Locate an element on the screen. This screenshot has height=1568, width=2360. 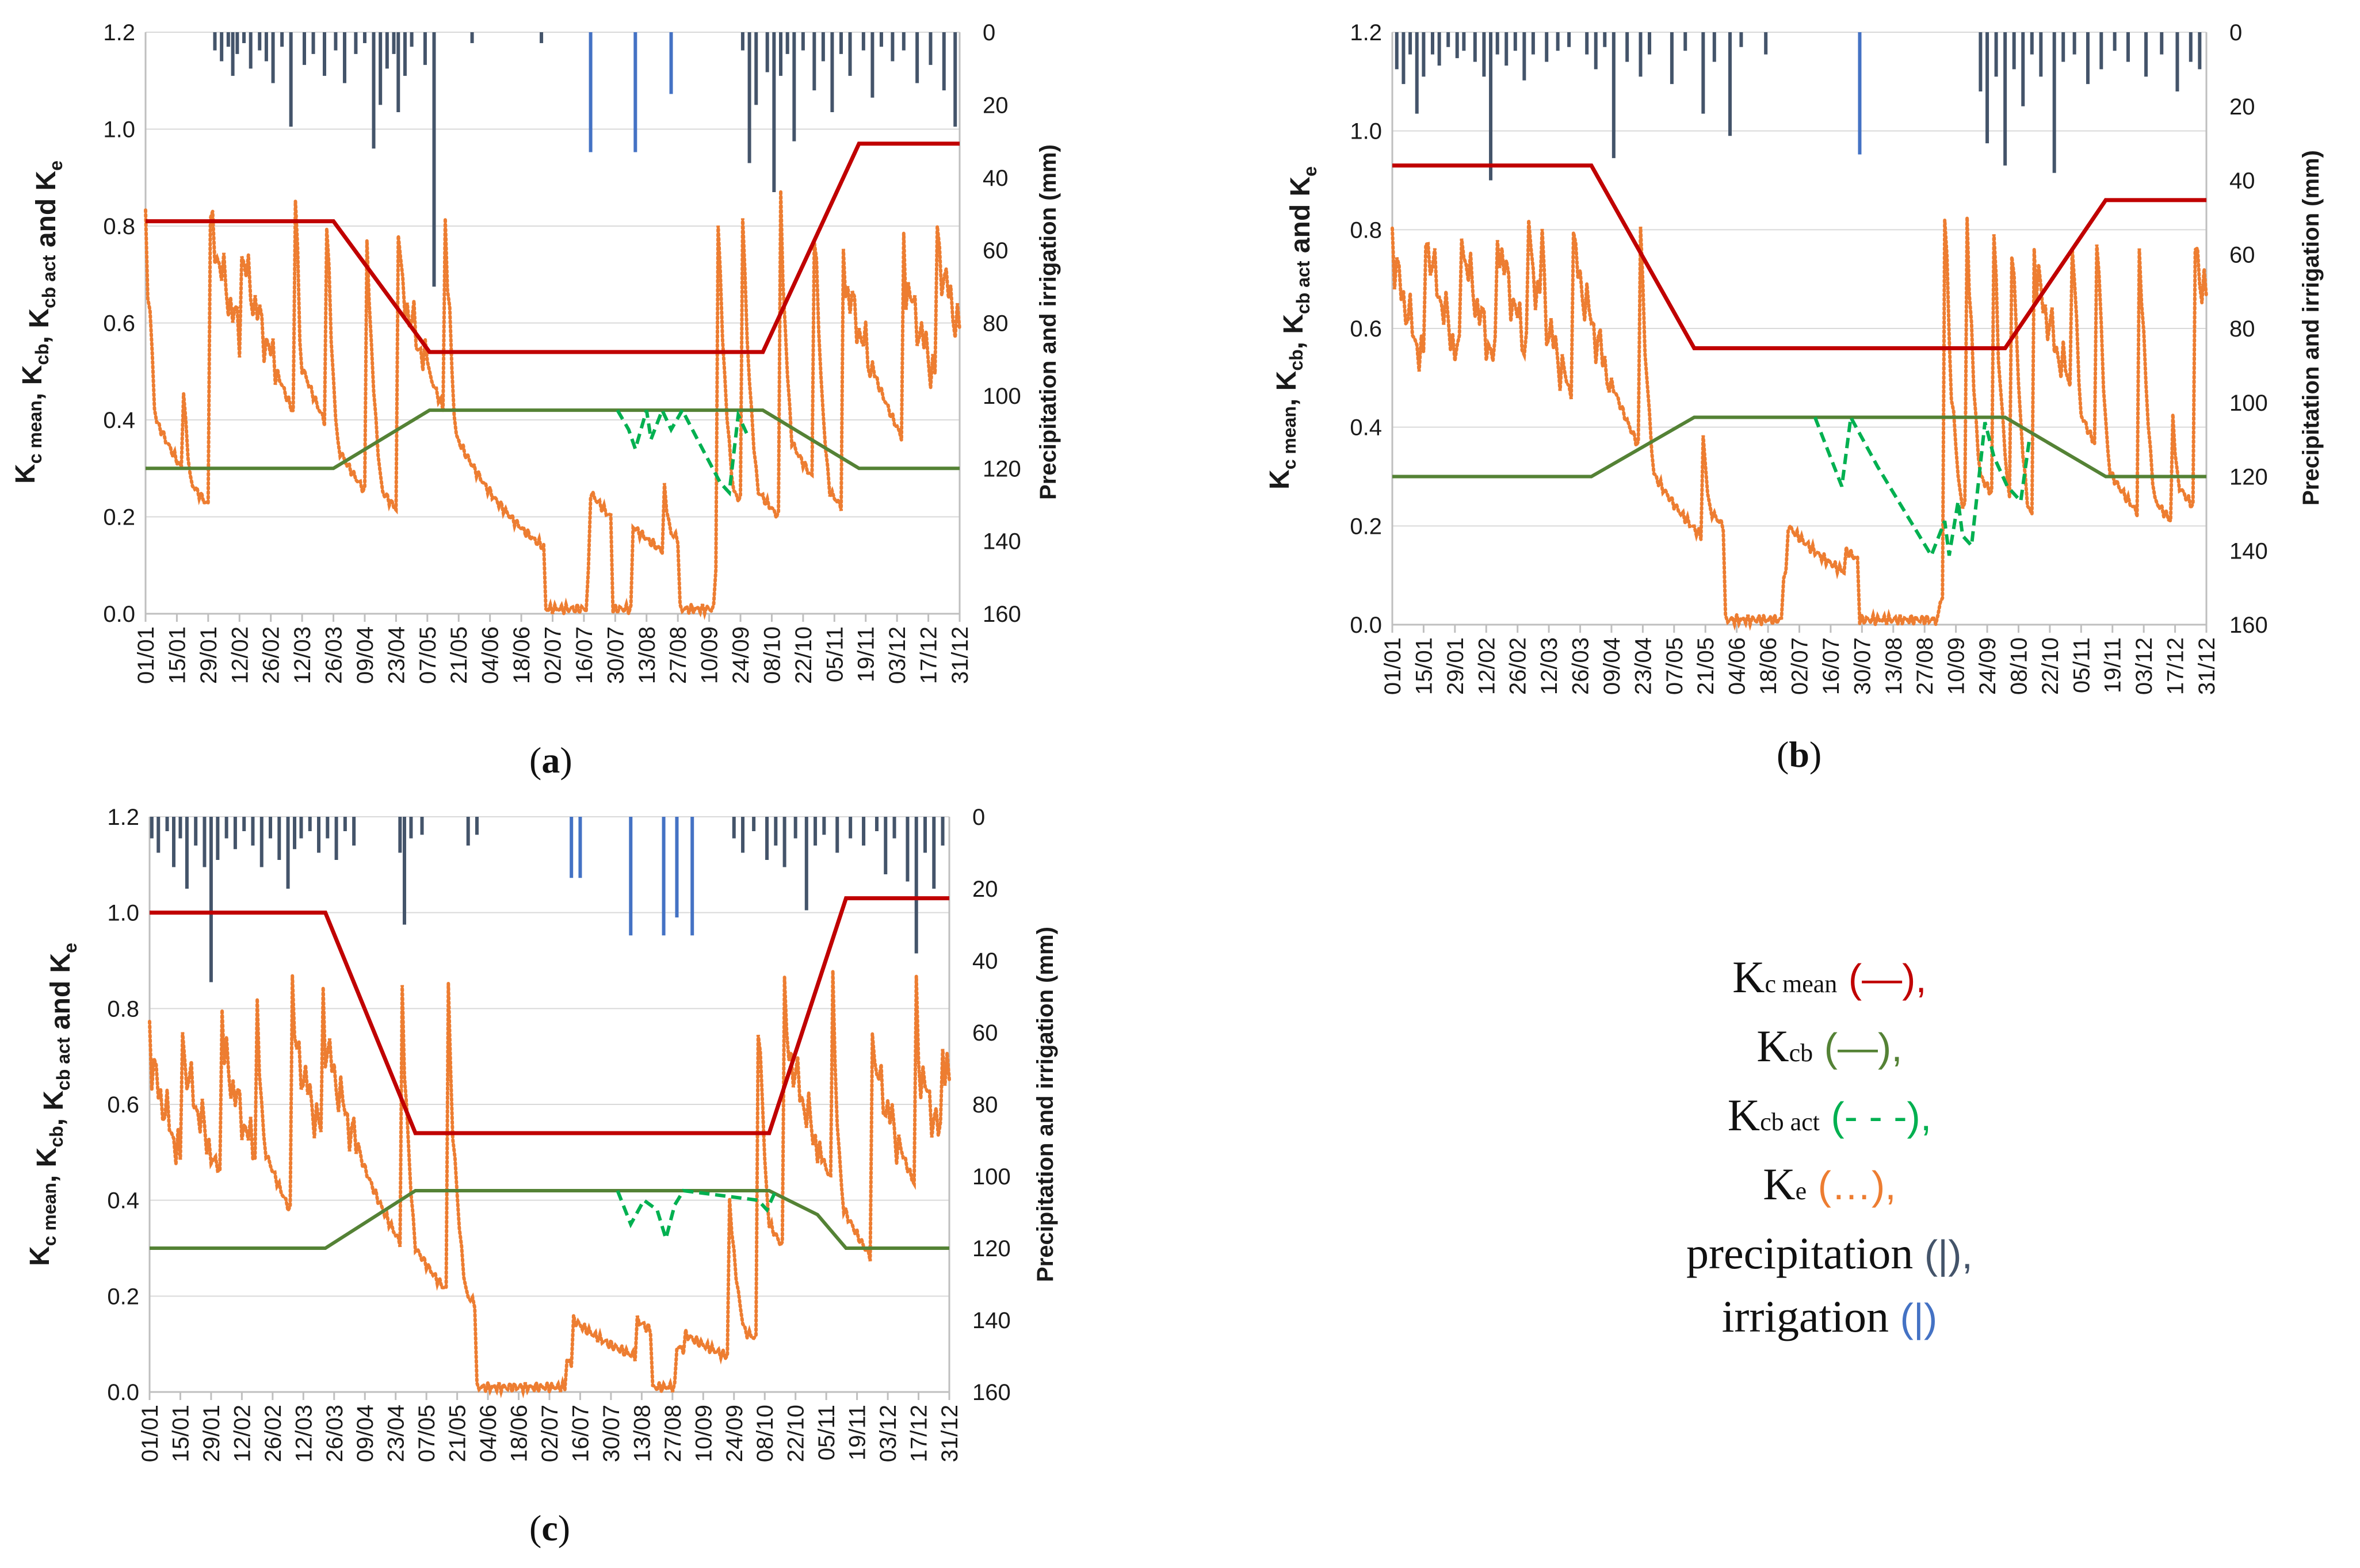
y2-axis-title: Precipitation and irrigation (mm) is located at coordinates (1048, 322).